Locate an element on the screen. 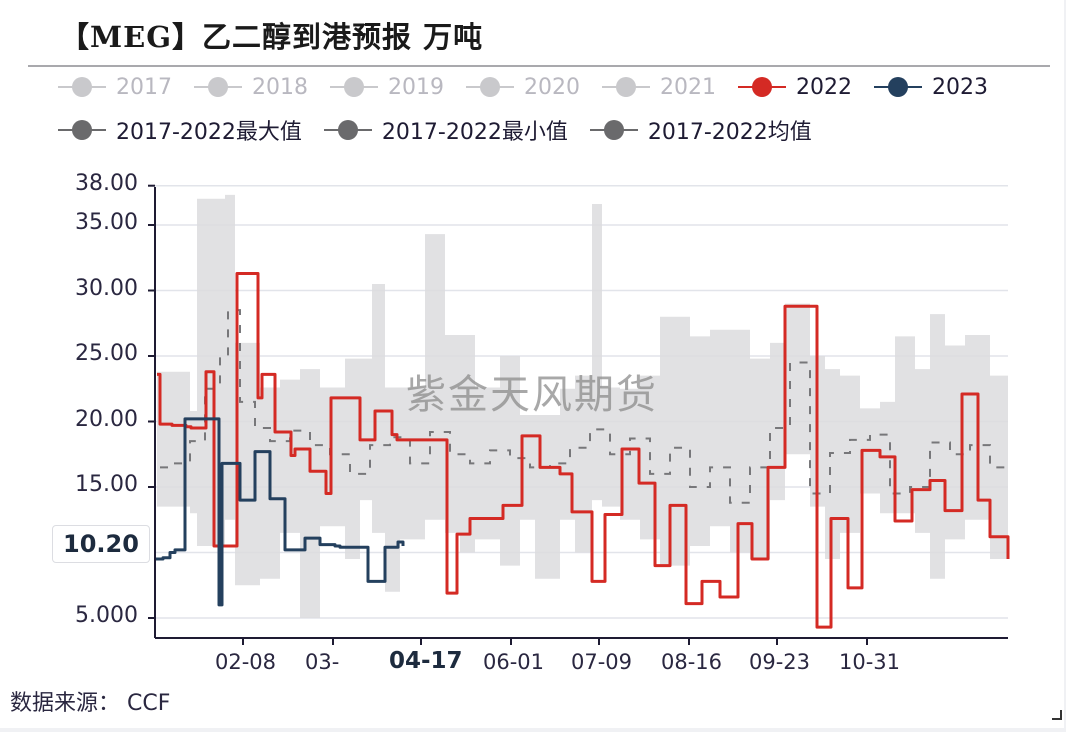  legend-item-2023: 2023 is located at coordinates (931, 87).